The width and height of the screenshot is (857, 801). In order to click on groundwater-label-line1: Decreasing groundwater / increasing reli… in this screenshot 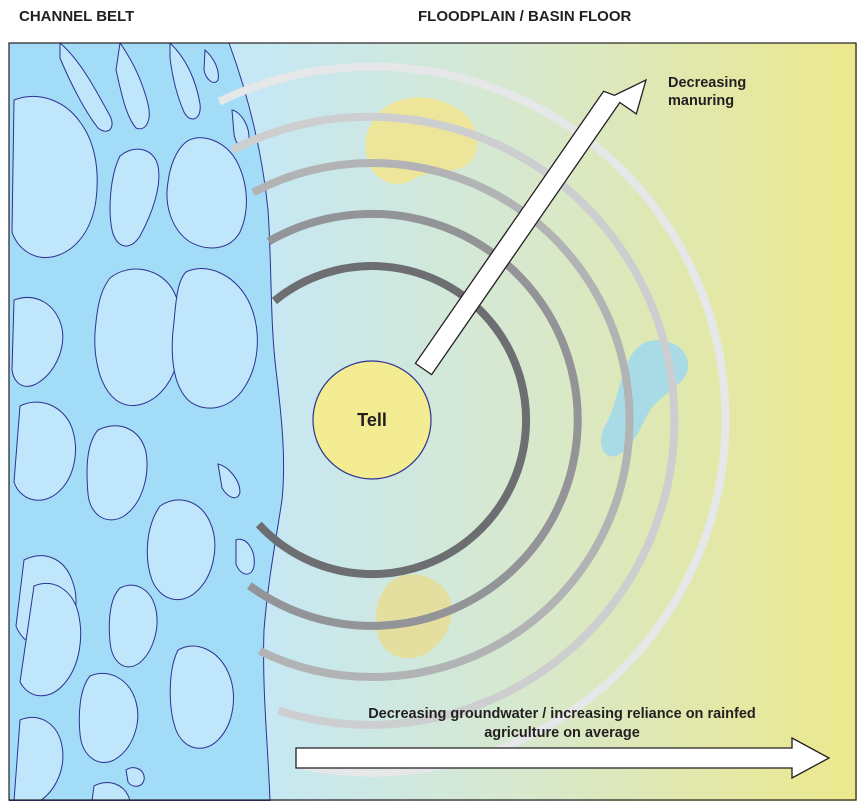, I will do `click(562, 714)`.